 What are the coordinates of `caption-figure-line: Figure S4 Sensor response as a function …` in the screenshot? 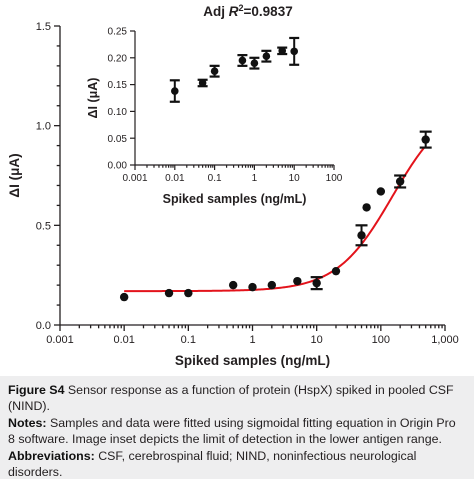 It's located at (237, 398).